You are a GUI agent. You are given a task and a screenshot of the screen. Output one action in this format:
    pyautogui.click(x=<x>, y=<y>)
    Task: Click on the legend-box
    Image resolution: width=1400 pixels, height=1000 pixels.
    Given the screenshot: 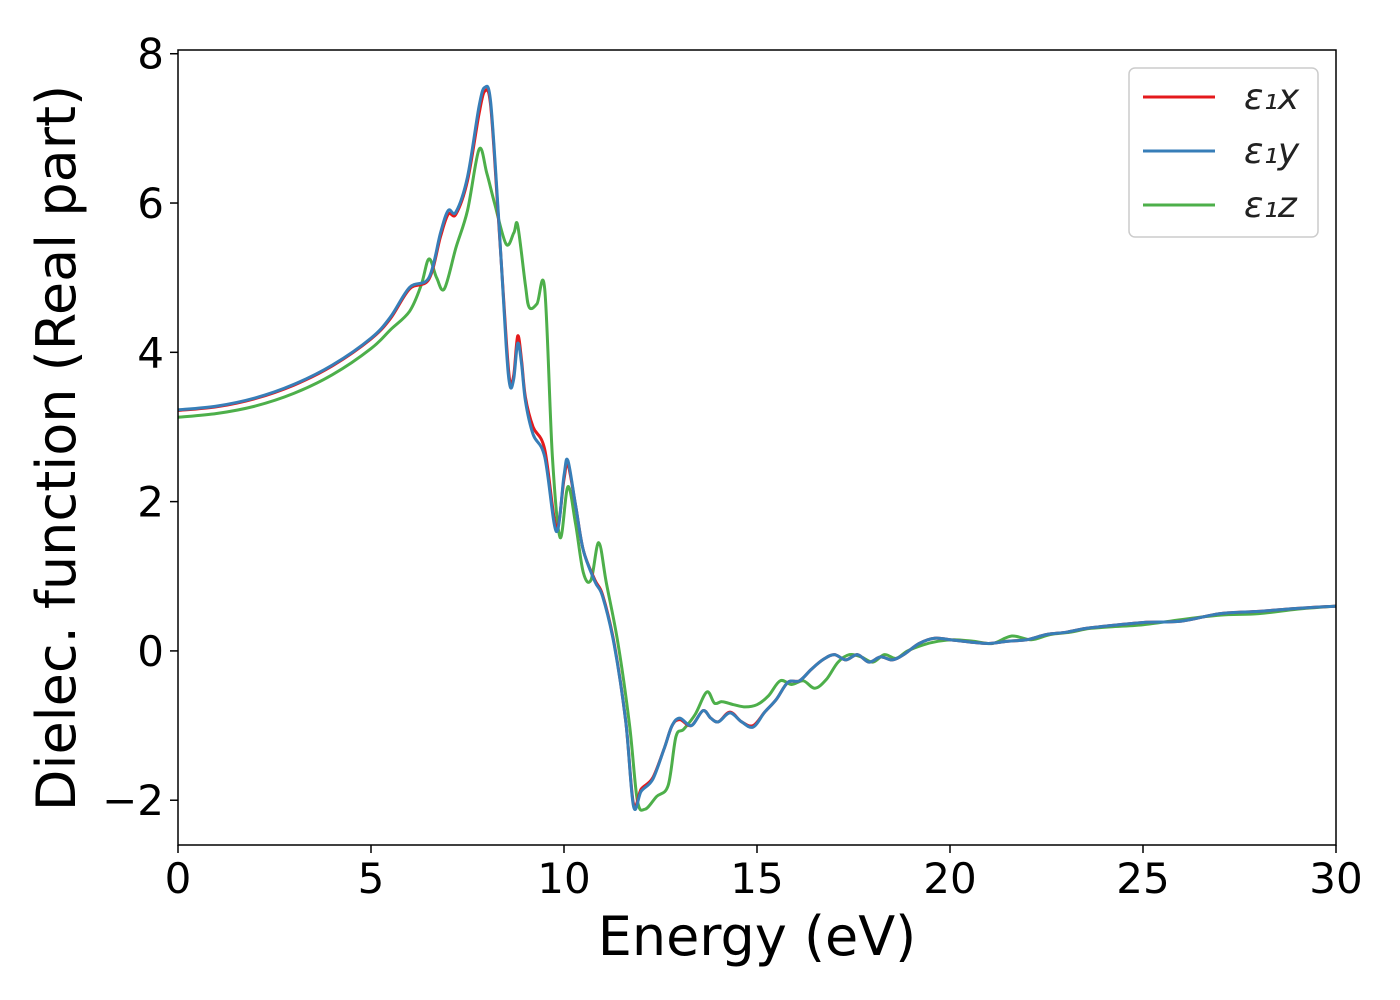 What is the action you would take?
    pyautogui.click(x=1223, y=152)
    